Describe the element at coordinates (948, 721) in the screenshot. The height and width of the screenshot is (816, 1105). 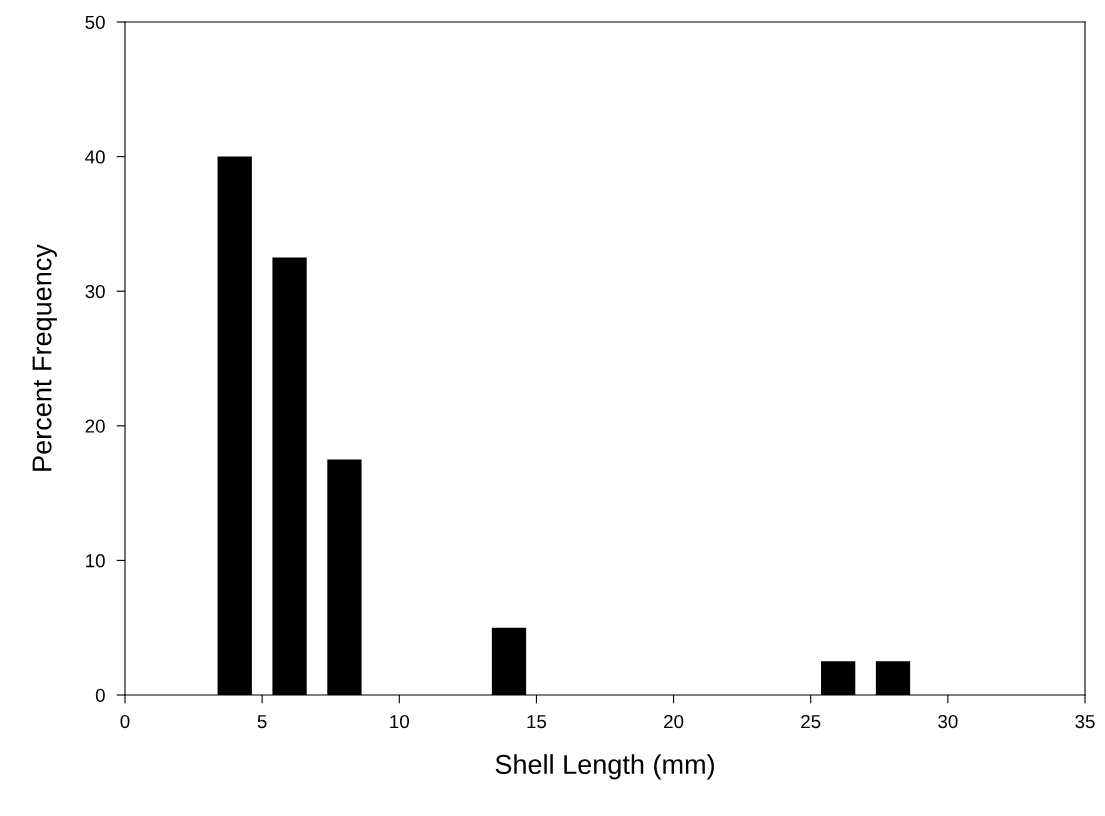
I see `x-tick-label: 30` at that location.